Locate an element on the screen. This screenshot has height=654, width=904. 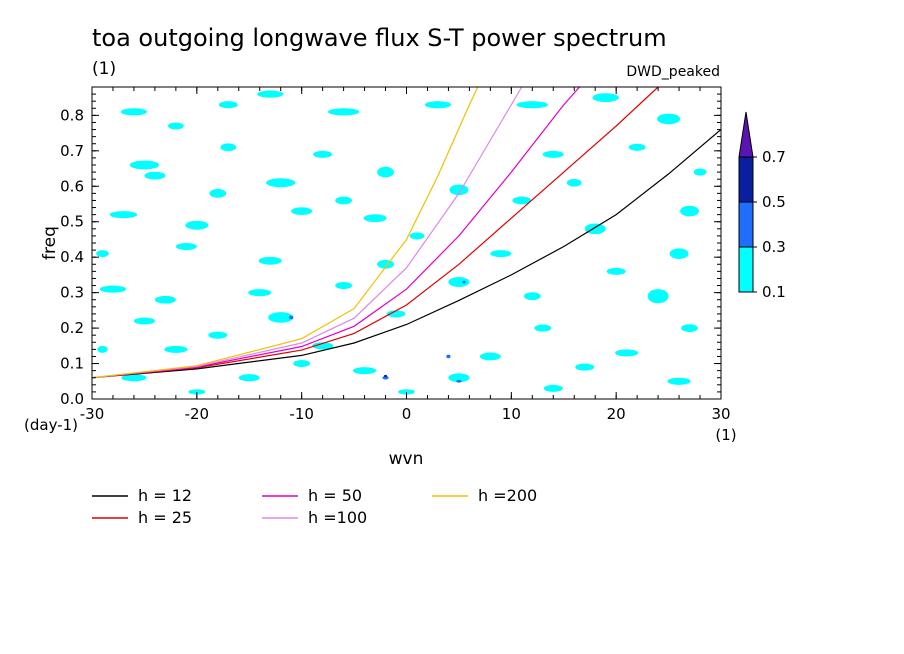
legend-label: h = 25 is located at coordinates (165, 517).